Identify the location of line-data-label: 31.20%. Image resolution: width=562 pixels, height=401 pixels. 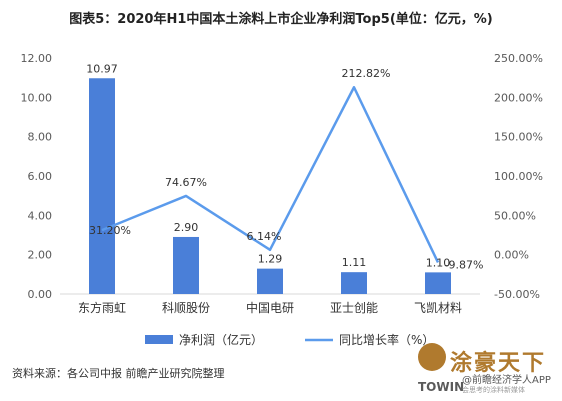
(110, 230).